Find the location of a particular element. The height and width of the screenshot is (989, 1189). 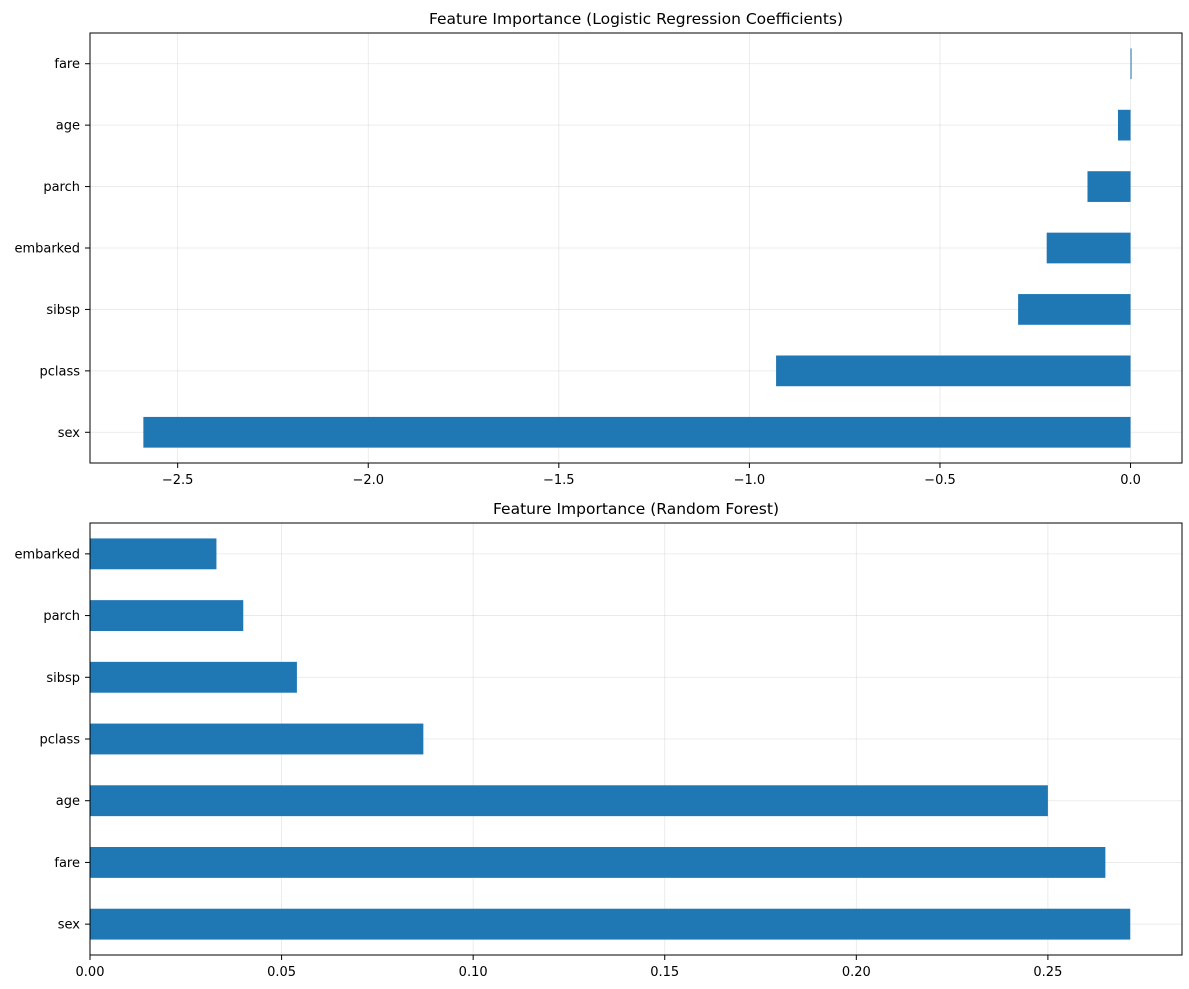

lr-bar-parch is located at coordinates (1109, 186).